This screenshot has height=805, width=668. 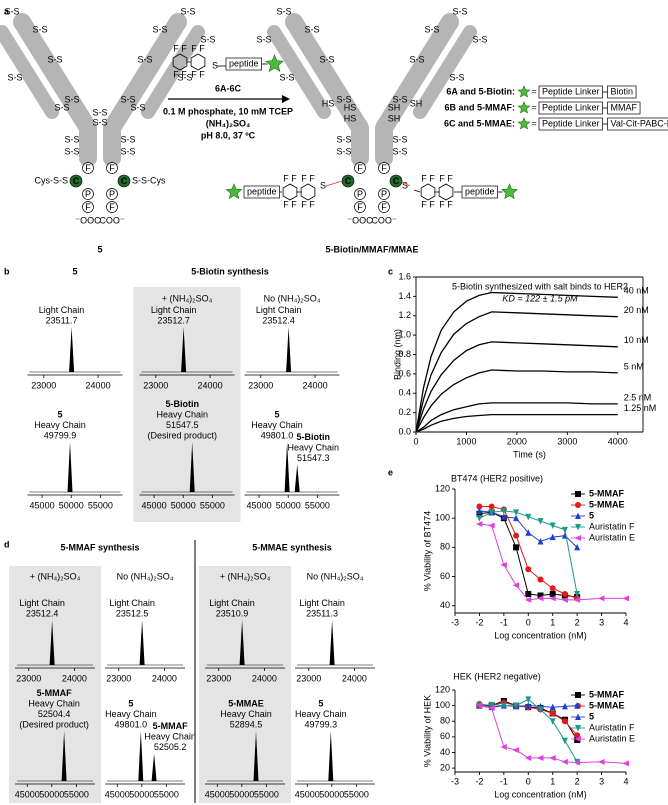 I want to click on series-label: 10 nM, so click(x=636, y=340).